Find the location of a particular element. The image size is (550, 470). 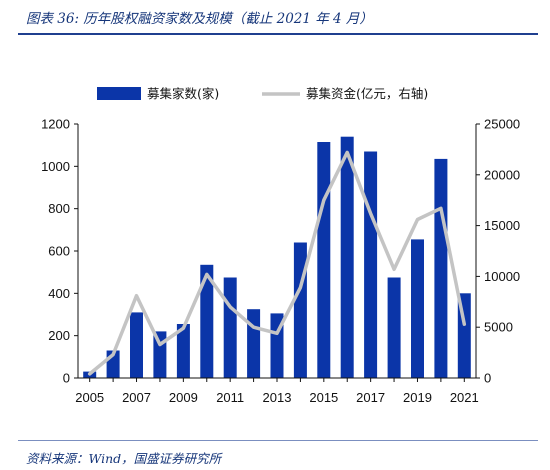

x-tick-label: 2007 is located at coordinates (136, 397).